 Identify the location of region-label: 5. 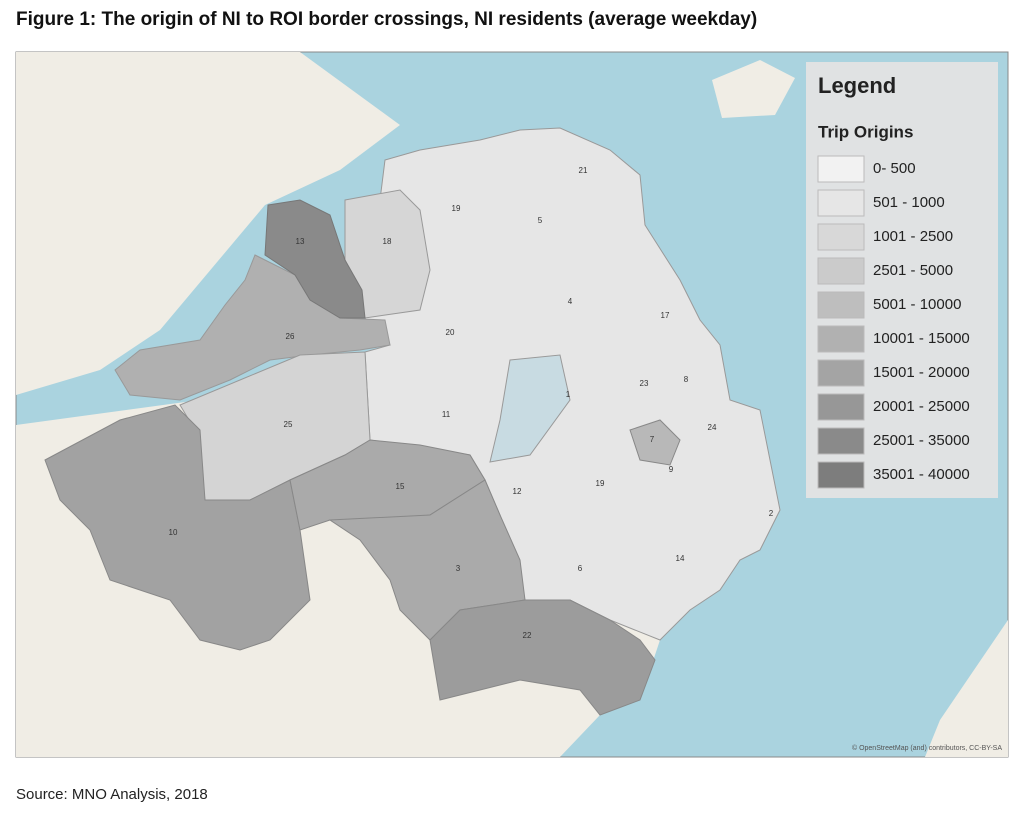
(540, 220).